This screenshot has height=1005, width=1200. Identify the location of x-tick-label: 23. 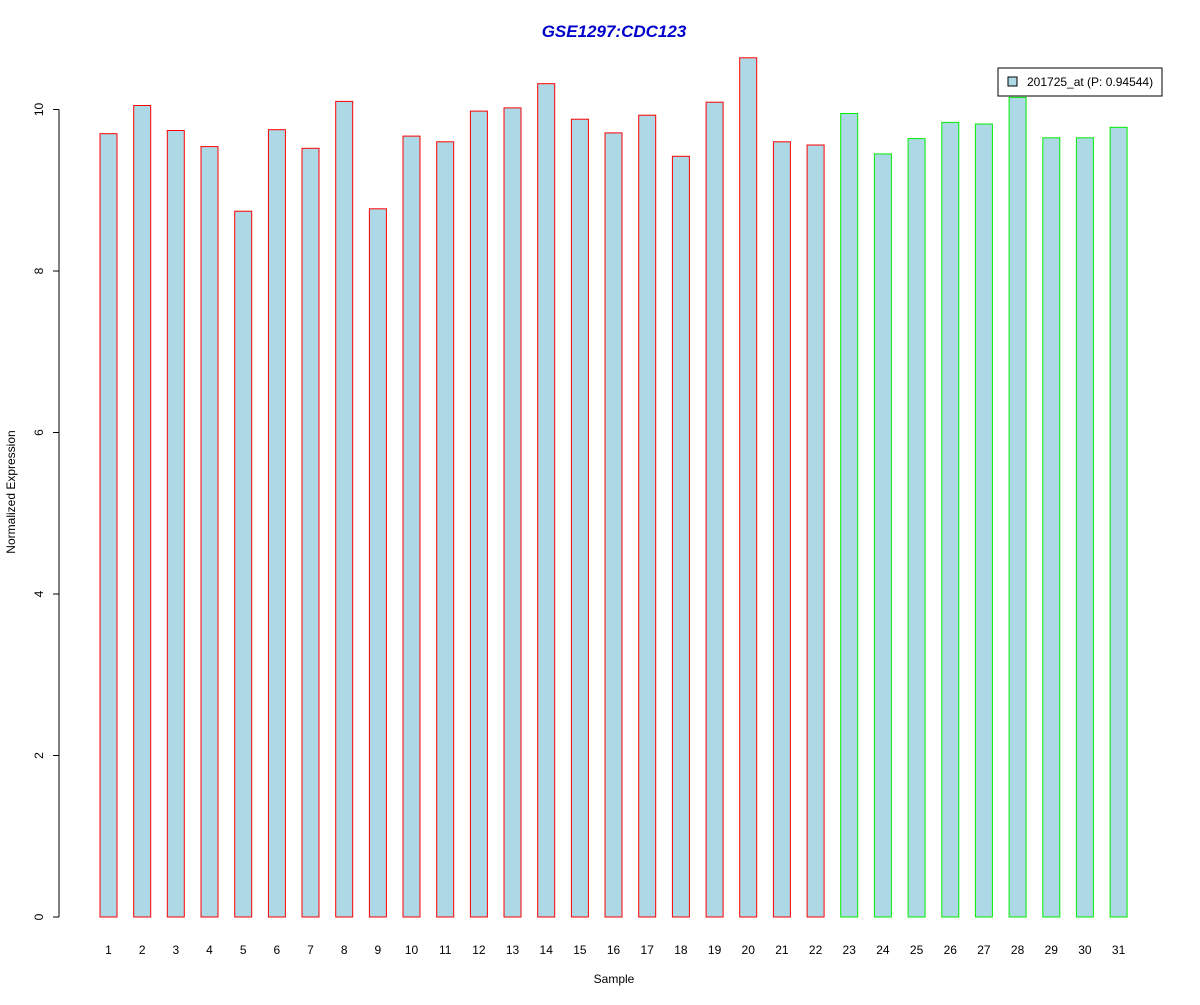
(850, 950).